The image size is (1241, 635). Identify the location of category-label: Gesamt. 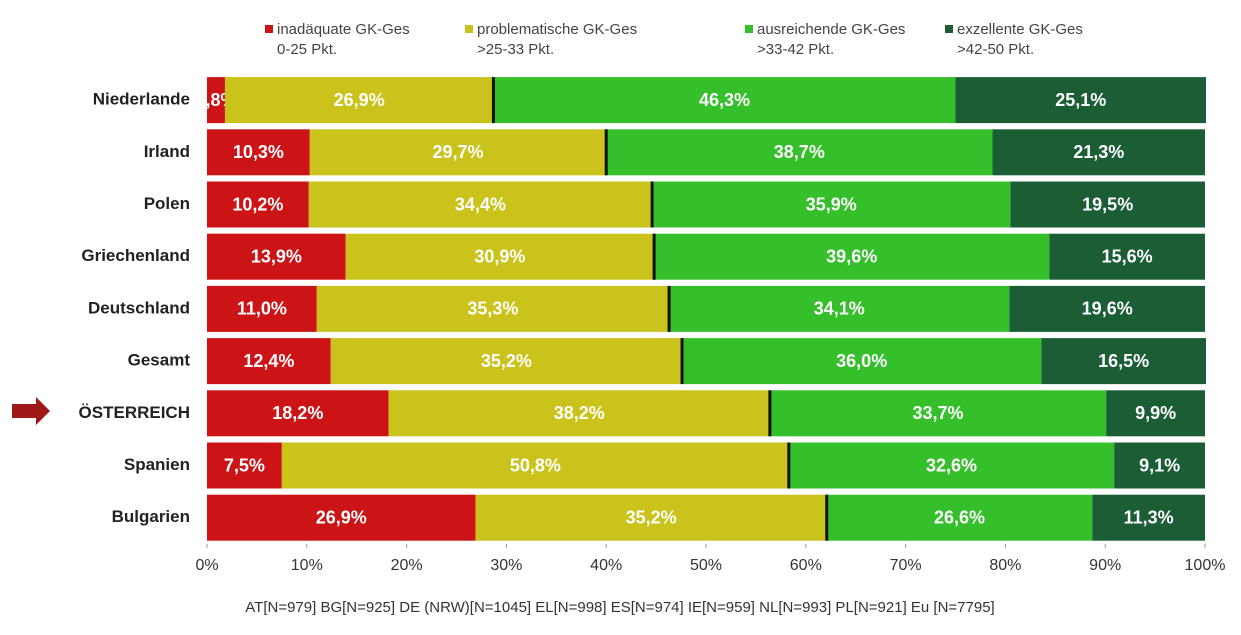
(159, 360).